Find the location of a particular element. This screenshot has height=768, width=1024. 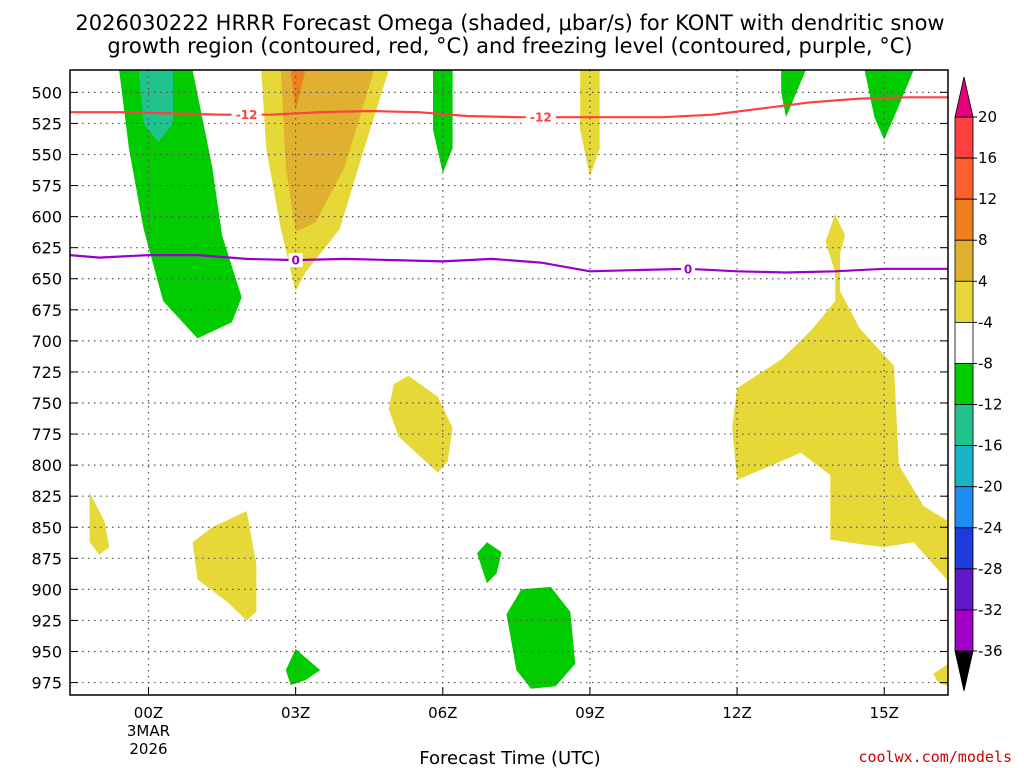

dgz-contour-label-0: -12 is located at coordinates (247, 115).